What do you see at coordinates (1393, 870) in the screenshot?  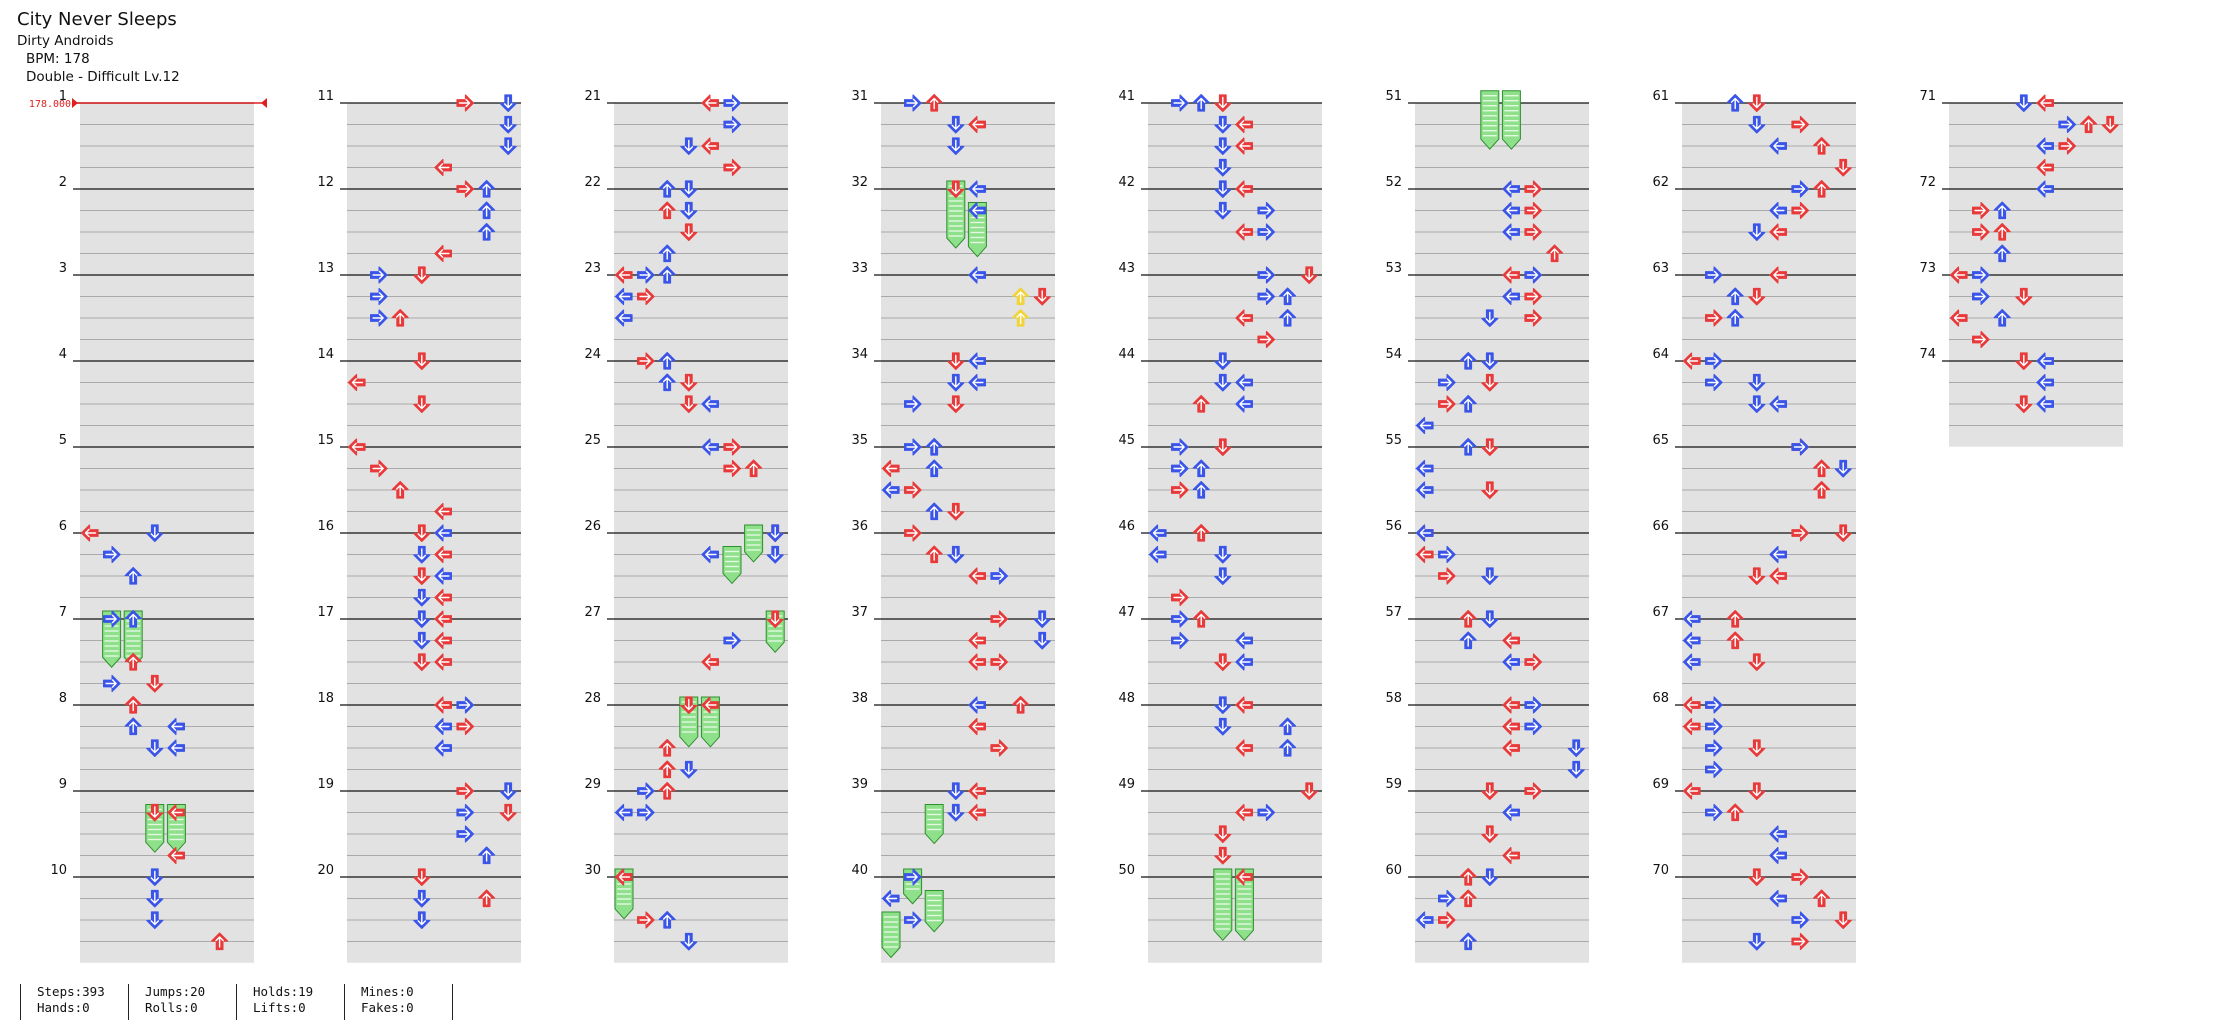 I see `measure-number: 60` at bounding box center [1393, 870].